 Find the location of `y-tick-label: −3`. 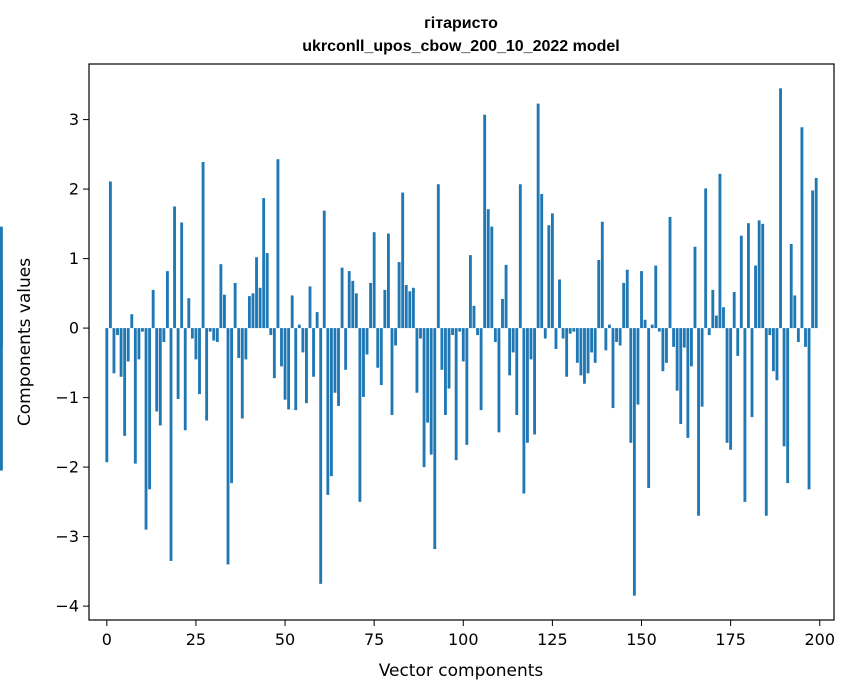

y-tick-label: −3 is located at coordinates (67, 536).